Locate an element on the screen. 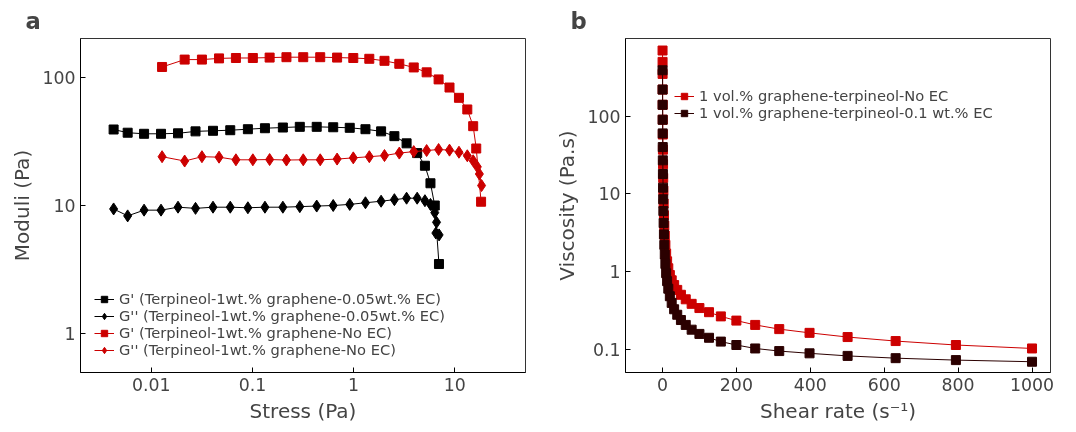  x-tick-label: 400 is located at coordinates (810, 384).